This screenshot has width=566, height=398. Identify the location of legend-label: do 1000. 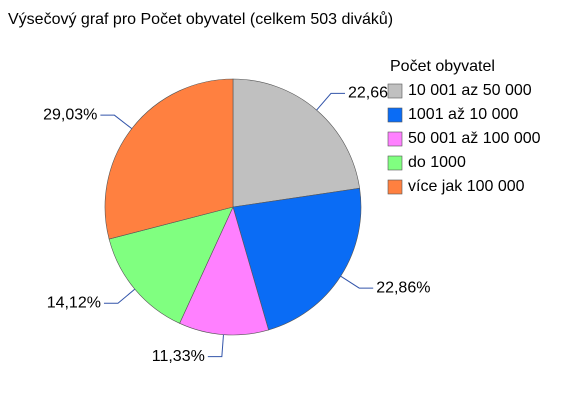
(437, 162).